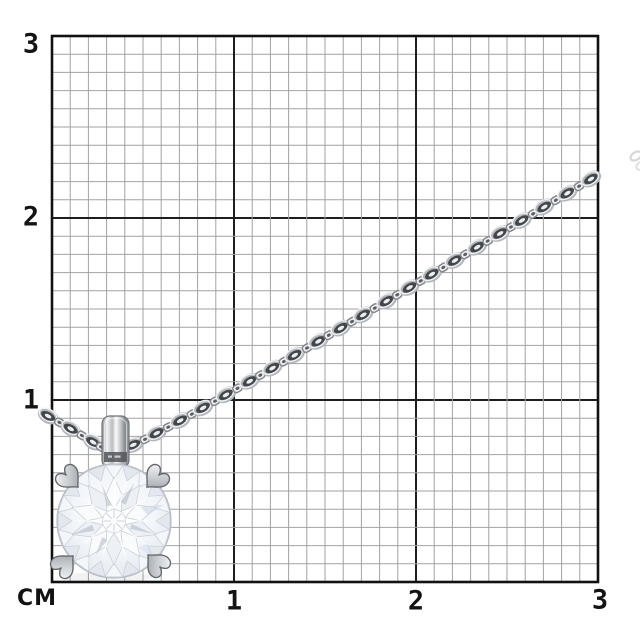  What do you see at coordinates (634, 160) in the screenshot?
I see `chain-fragment` at bounding box center [634, 160].